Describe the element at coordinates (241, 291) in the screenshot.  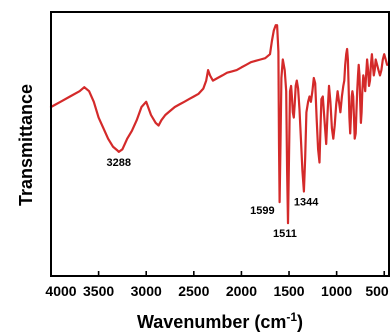
I see `x-tick-label-2000: 2000` at that location.